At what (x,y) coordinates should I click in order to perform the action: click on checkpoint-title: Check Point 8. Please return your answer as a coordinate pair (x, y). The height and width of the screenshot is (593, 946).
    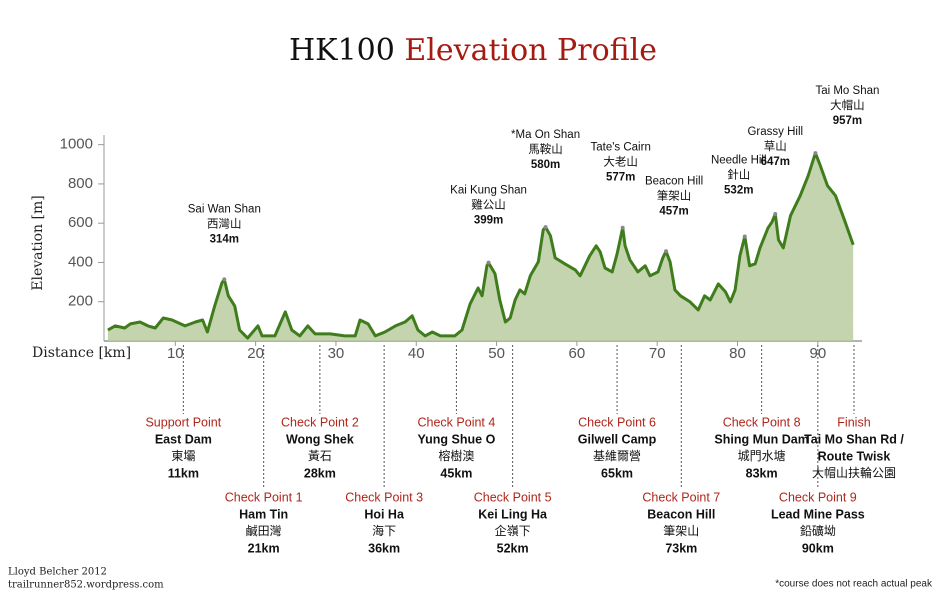
    Looking at the image, I should click on (762, 422).